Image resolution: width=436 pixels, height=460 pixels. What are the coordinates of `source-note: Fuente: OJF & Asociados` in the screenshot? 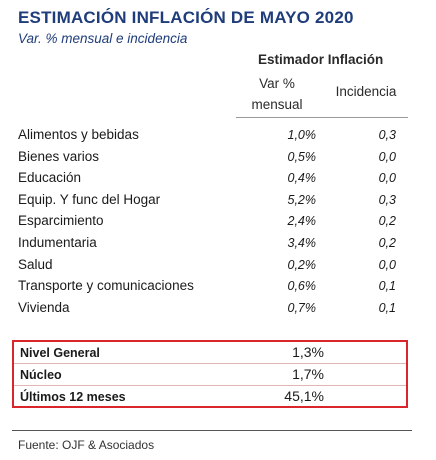 It's located at (86, 445).